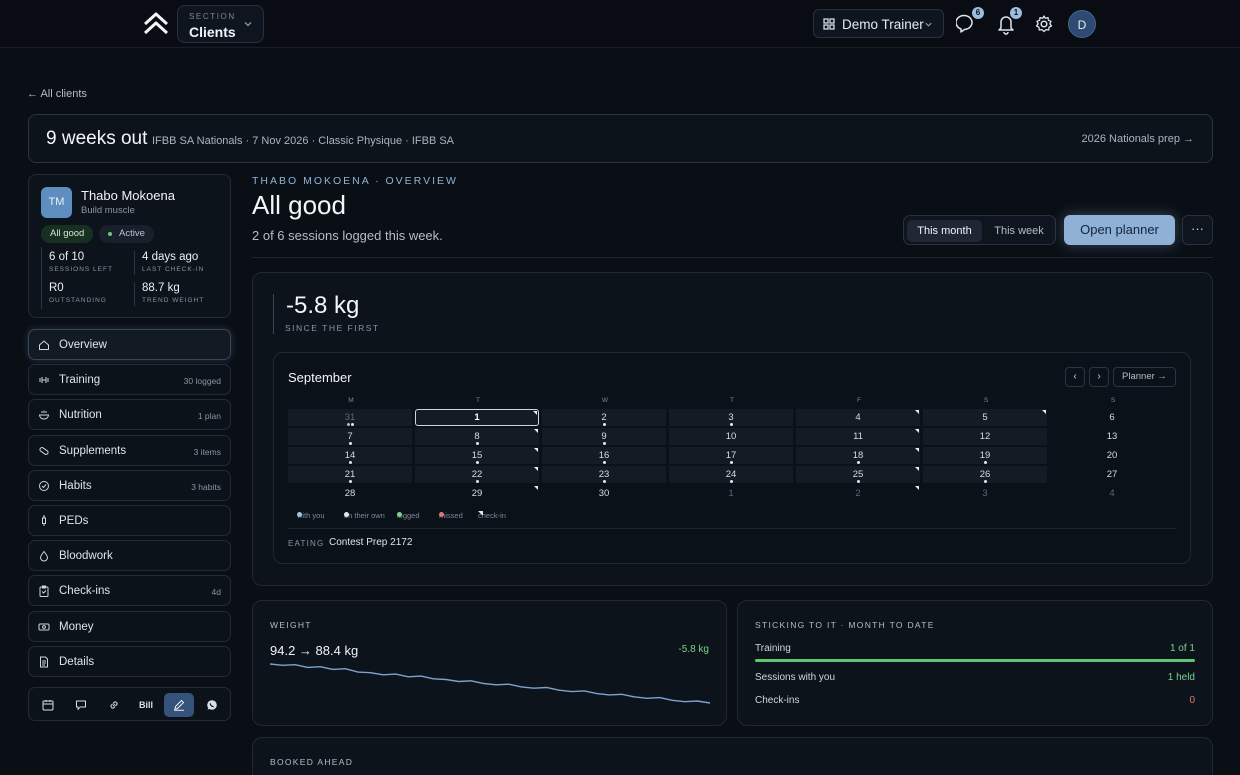 This screenshot has height=775, width=1240. Describe the element at coordinates (985, 436) in the screenshot. I see `calendar-day: 12` at that location.